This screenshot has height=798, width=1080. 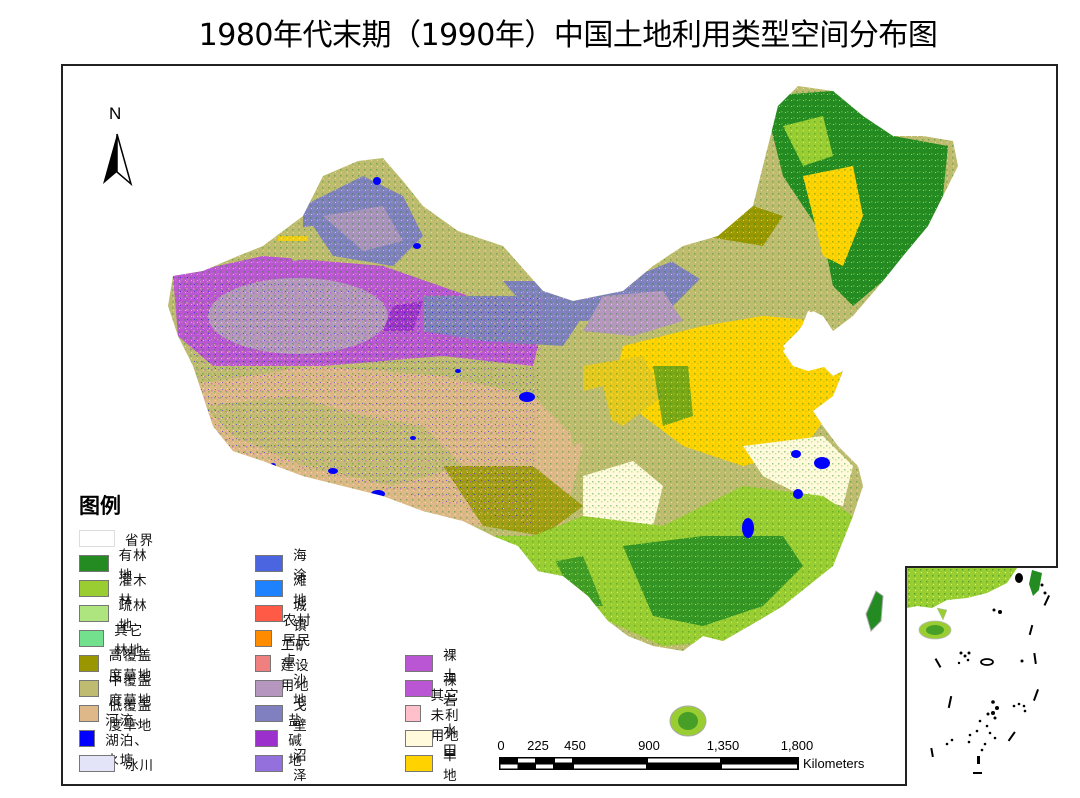 What do you see at coordinates (100, 506) in the screenshot?
I see `legend-title: 图例` at bounding box center [100, 506].